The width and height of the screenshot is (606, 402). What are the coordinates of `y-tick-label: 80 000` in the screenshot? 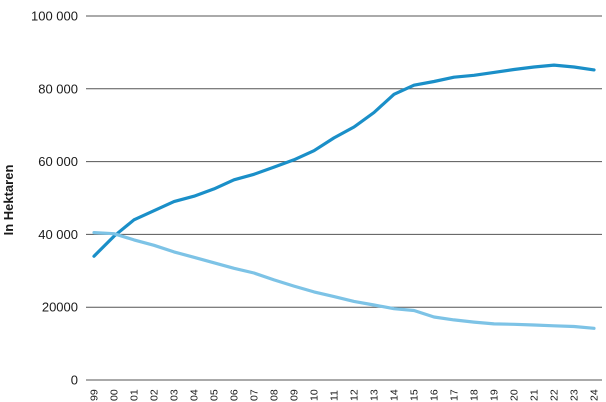 It's located at (58, 88).